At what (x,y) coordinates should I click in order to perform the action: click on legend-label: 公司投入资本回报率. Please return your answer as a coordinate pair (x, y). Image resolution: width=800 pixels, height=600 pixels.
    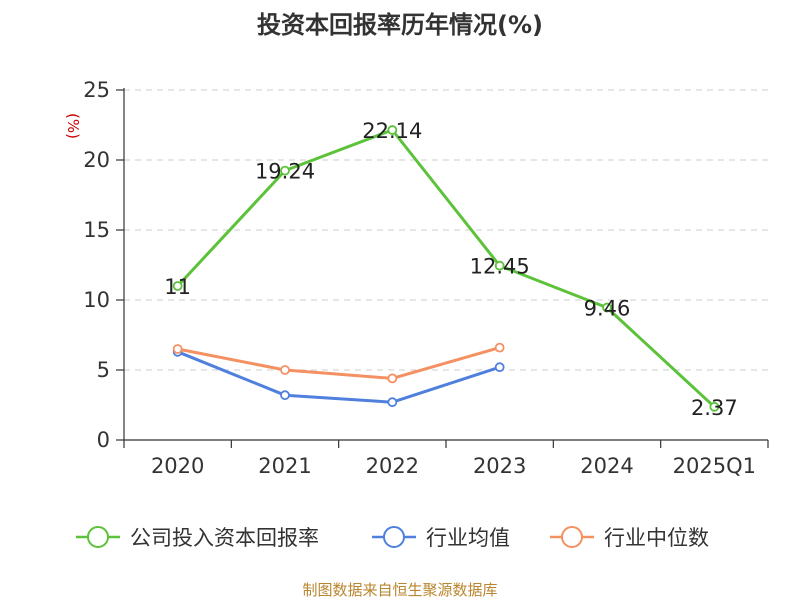
    Looking at the image, I should click on (224, 538).